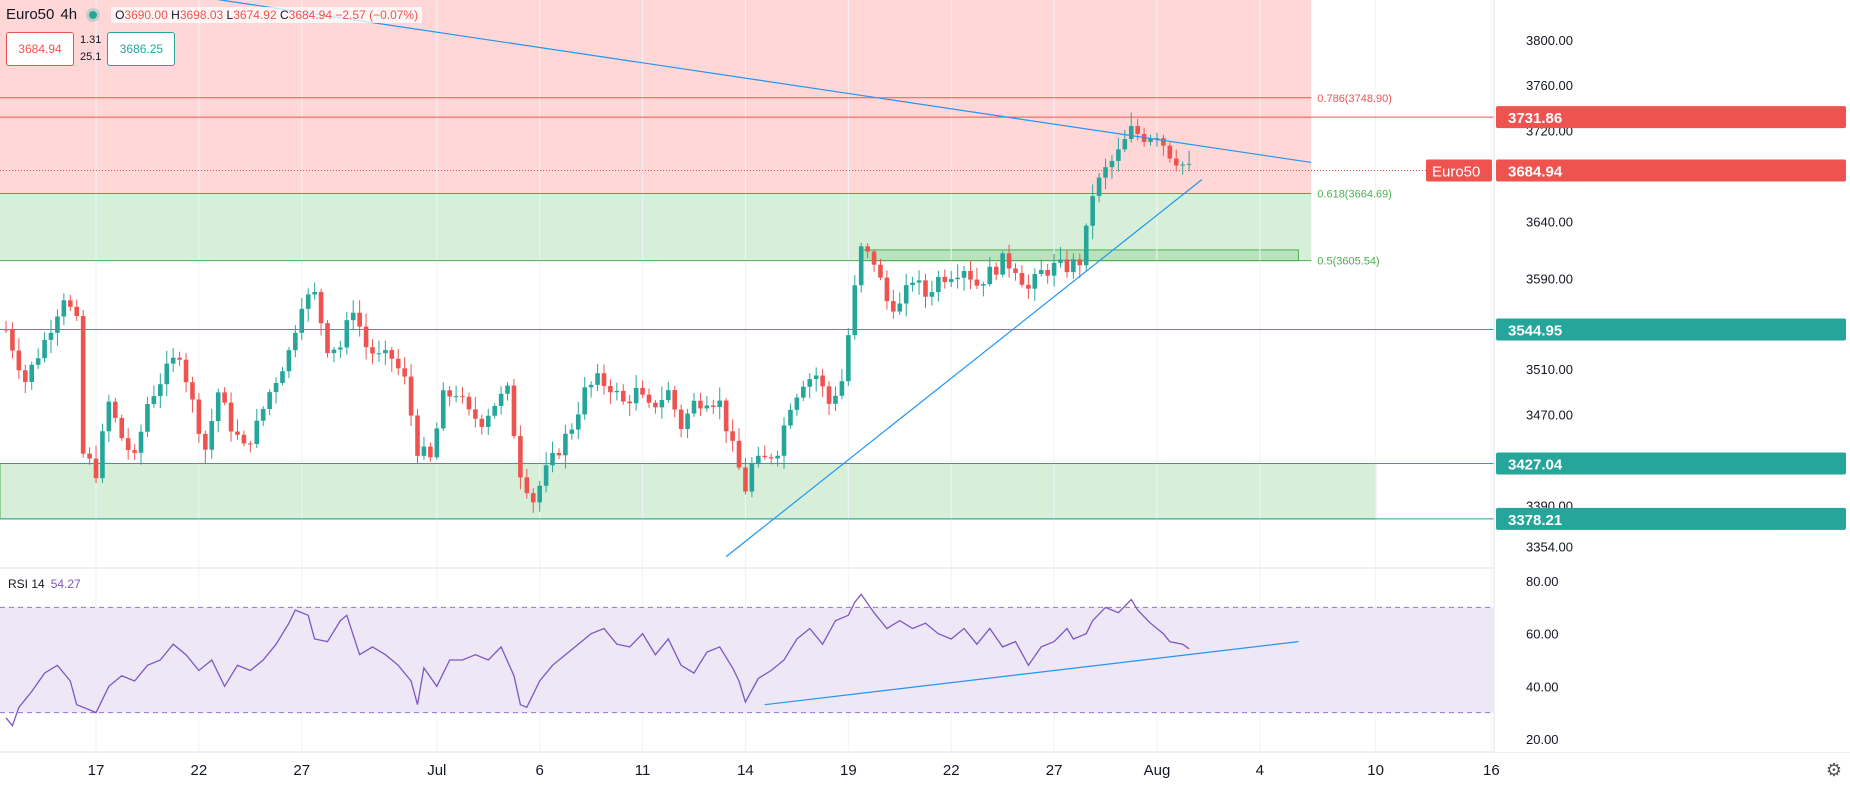 Image resolution: width=1850 pixels, height=785 pixels. I want to click on open-value: 3690.00, so click(146, 14).